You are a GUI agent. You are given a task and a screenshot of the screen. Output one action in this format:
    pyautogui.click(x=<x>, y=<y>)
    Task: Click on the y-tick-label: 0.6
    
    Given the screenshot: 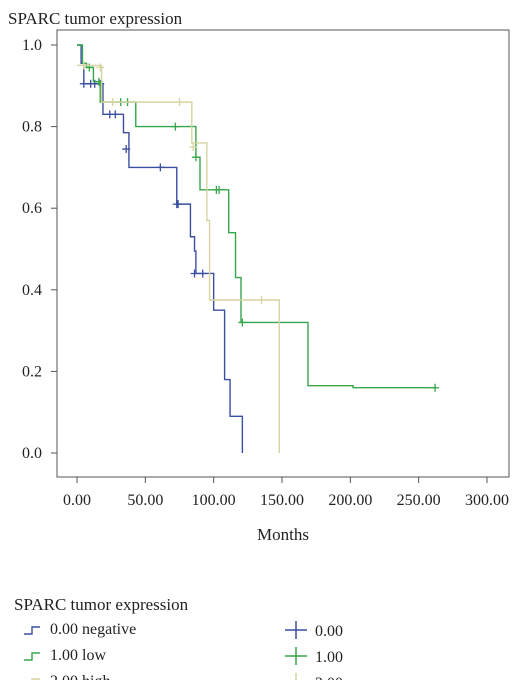 What is the action you would take?
    pyautogui.click(x=32, y=208)
    